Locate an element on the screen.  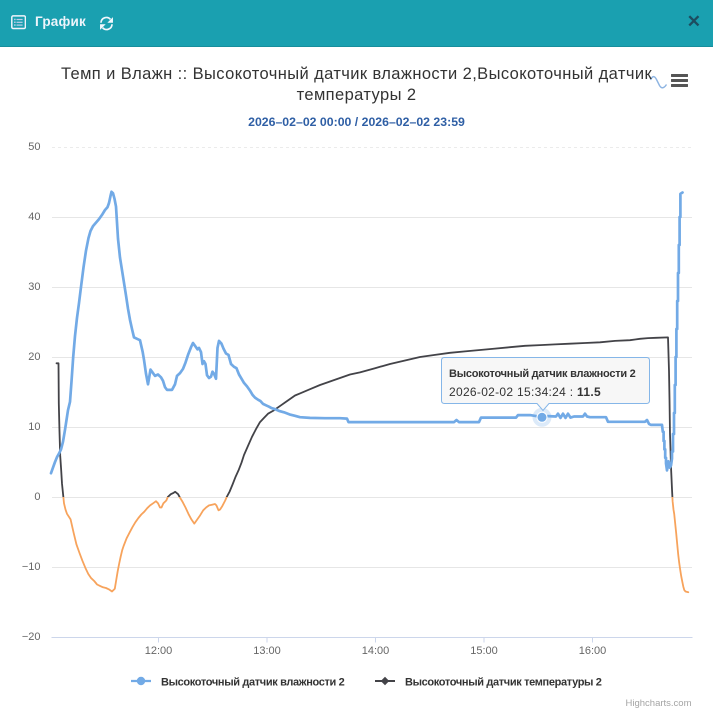
svg-text: 10 is located at coordinates (34, 427).